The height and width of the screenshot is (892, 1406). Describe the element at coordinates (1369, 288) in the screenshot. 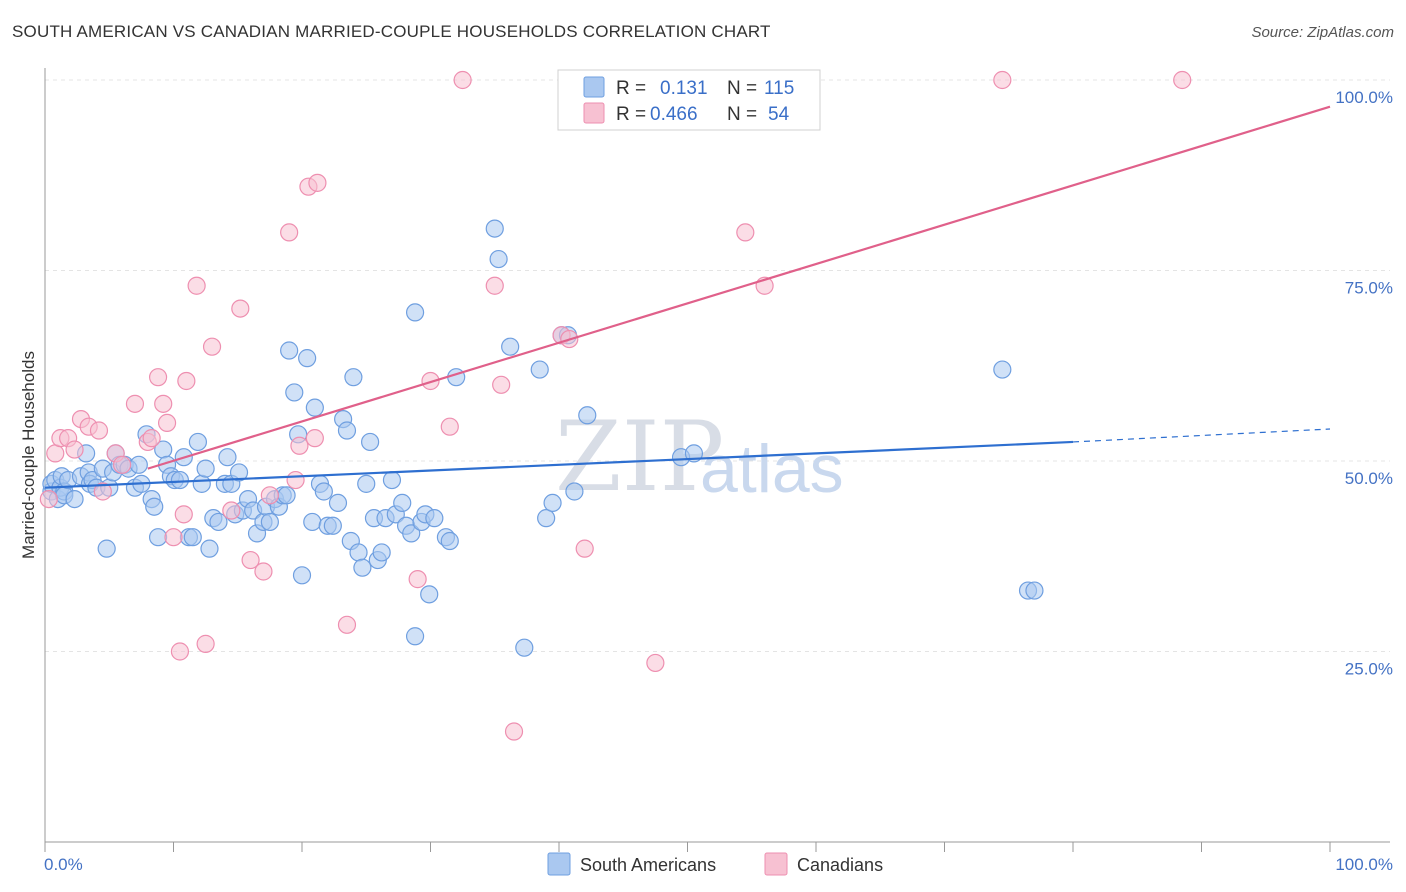

I see `y-tick-label-1: 75.0%` at that location.